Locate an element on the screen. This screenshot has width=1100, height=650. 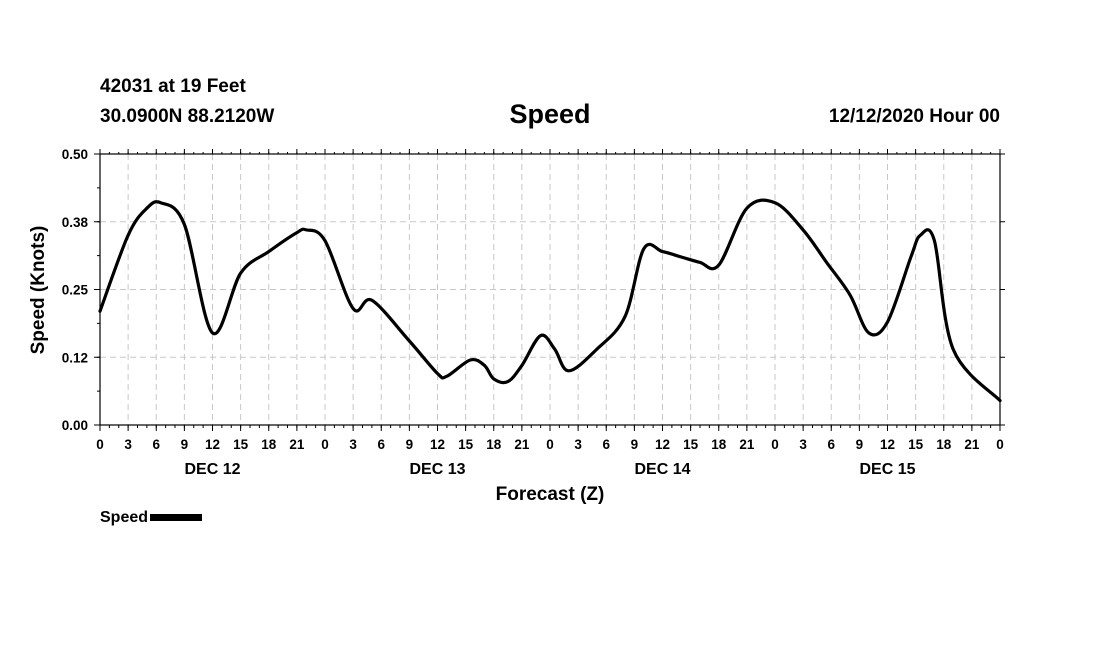
y-axis-label: Speed (Knots) is located at coordinates (38, 290).